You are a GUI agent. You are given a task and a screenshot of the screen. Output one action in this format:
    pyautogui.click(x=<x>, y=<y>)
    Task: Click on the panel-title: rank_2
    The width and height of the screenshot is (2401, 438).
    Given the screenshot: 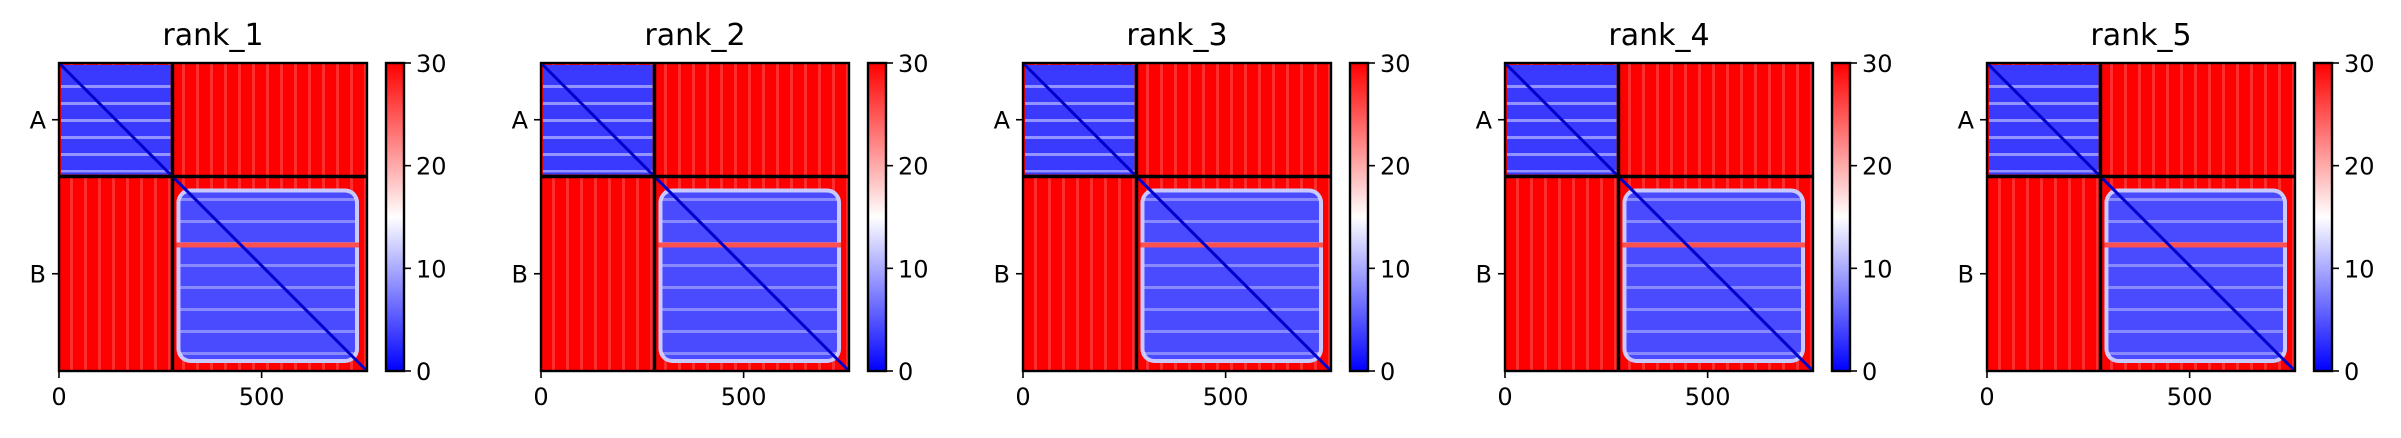 What is the action you would take?
    pyautogui.click(x=694, y=35)
    